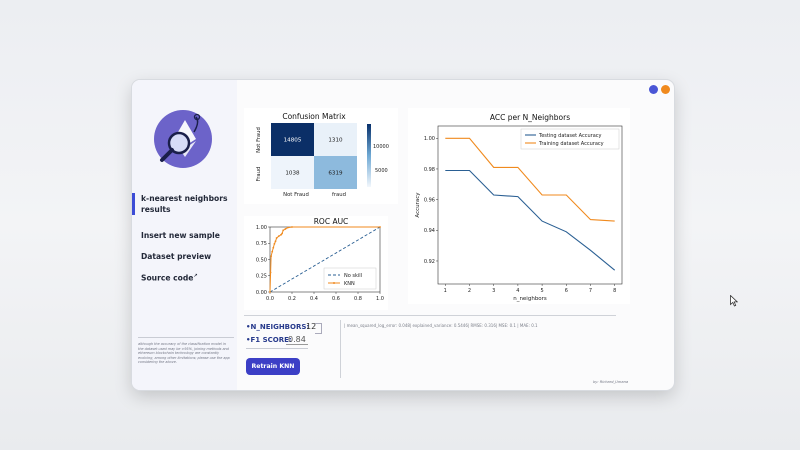 Image resolution: width=800 pixels, height=450 pixels. Describe the element at coordinates (273, 366) in the screenshot. I see `retrain-knn-button: Retrain KNN` at that location.